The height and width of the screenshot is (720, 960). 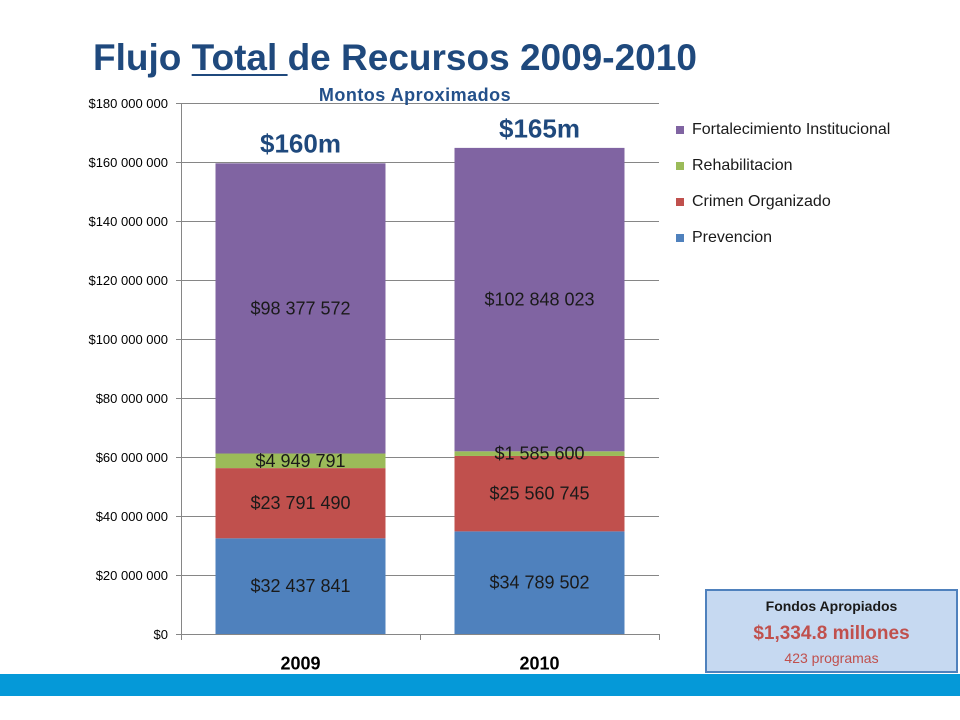 What do you see at coordinates (300, 664) in the screenshot?
I see `x-tick-label: 2009` at bounding box center [300, 664].